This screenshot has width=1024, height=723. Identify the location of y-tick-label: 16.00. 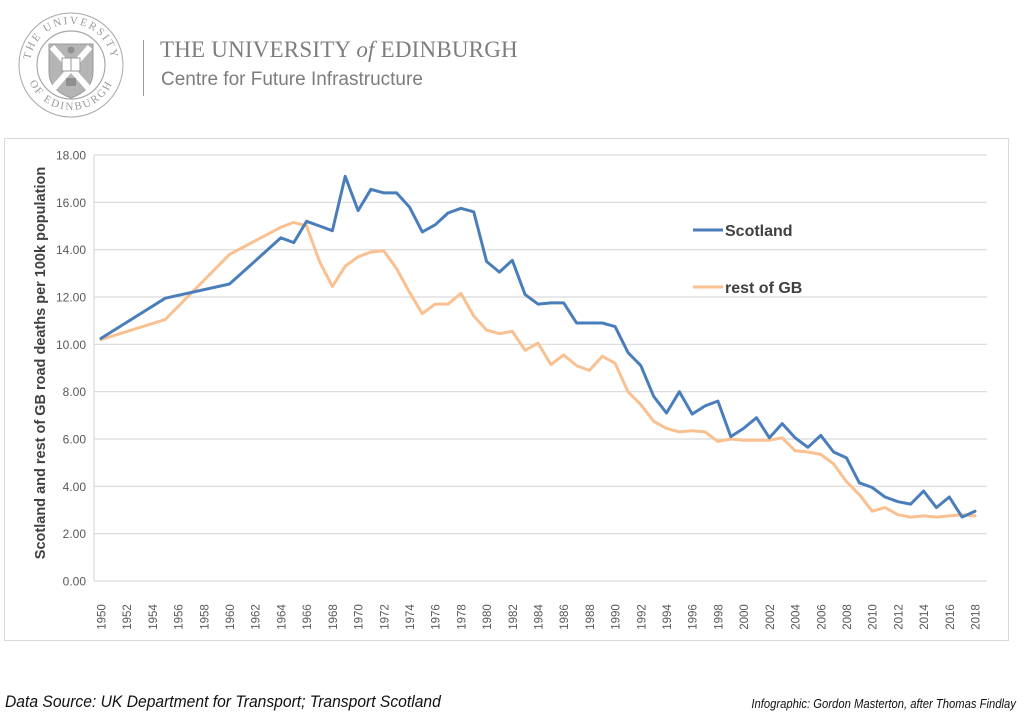
(71, 203).